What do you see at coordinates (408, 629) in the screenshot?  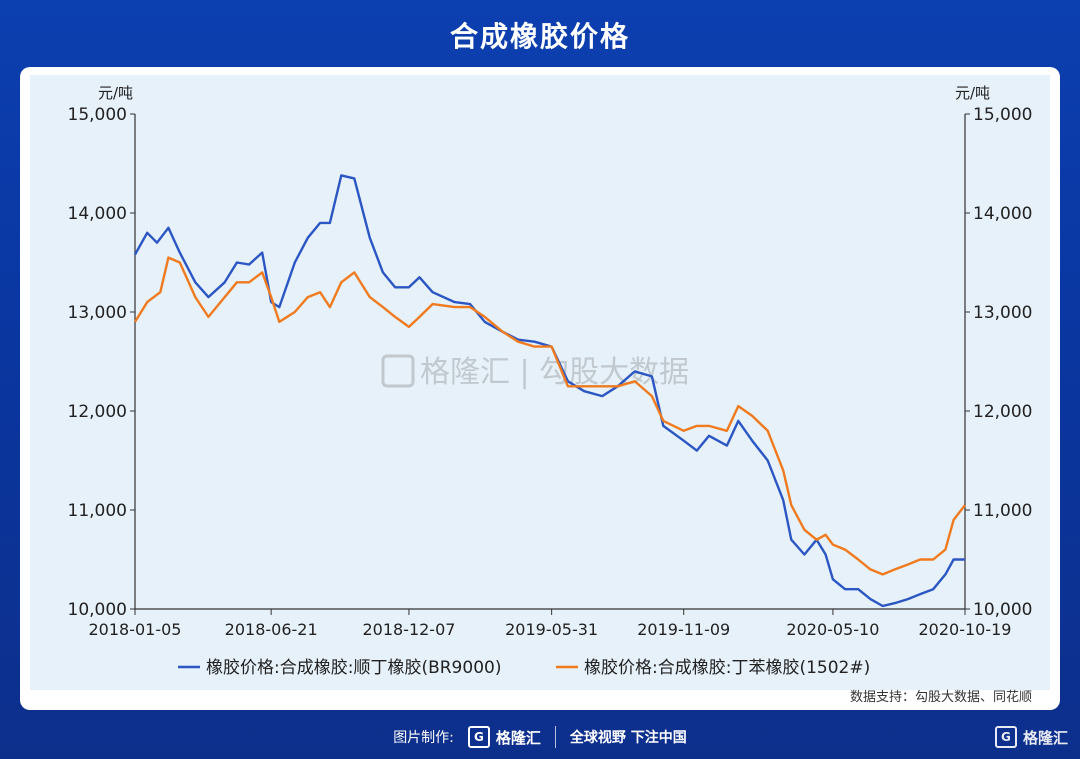 I see `x-tick-label: 2018-12-07` at bounding box center [408, 629].